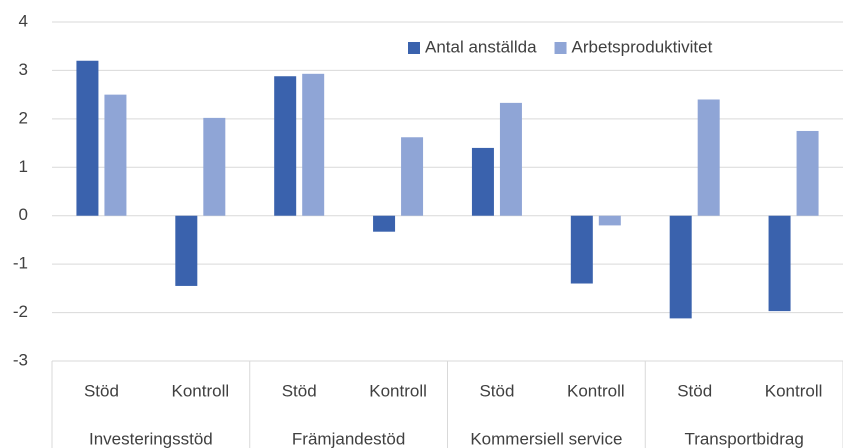 The width and height of the screenshot is (843, 448). I want to click on y-tick-label: 4, so click(23, 20).